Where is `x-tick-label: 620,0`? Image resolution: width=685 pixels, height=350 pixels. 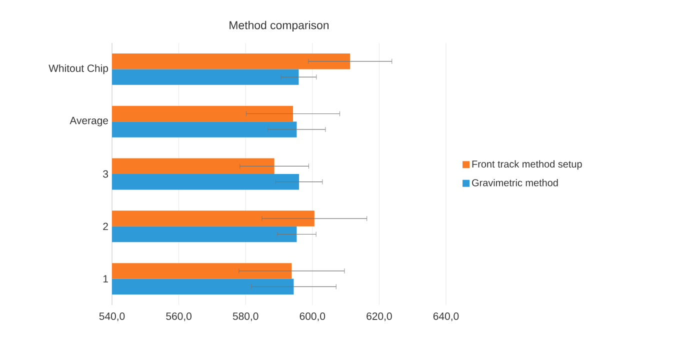 x-tick-label: 620,0 is located at coordinates (379, 317).